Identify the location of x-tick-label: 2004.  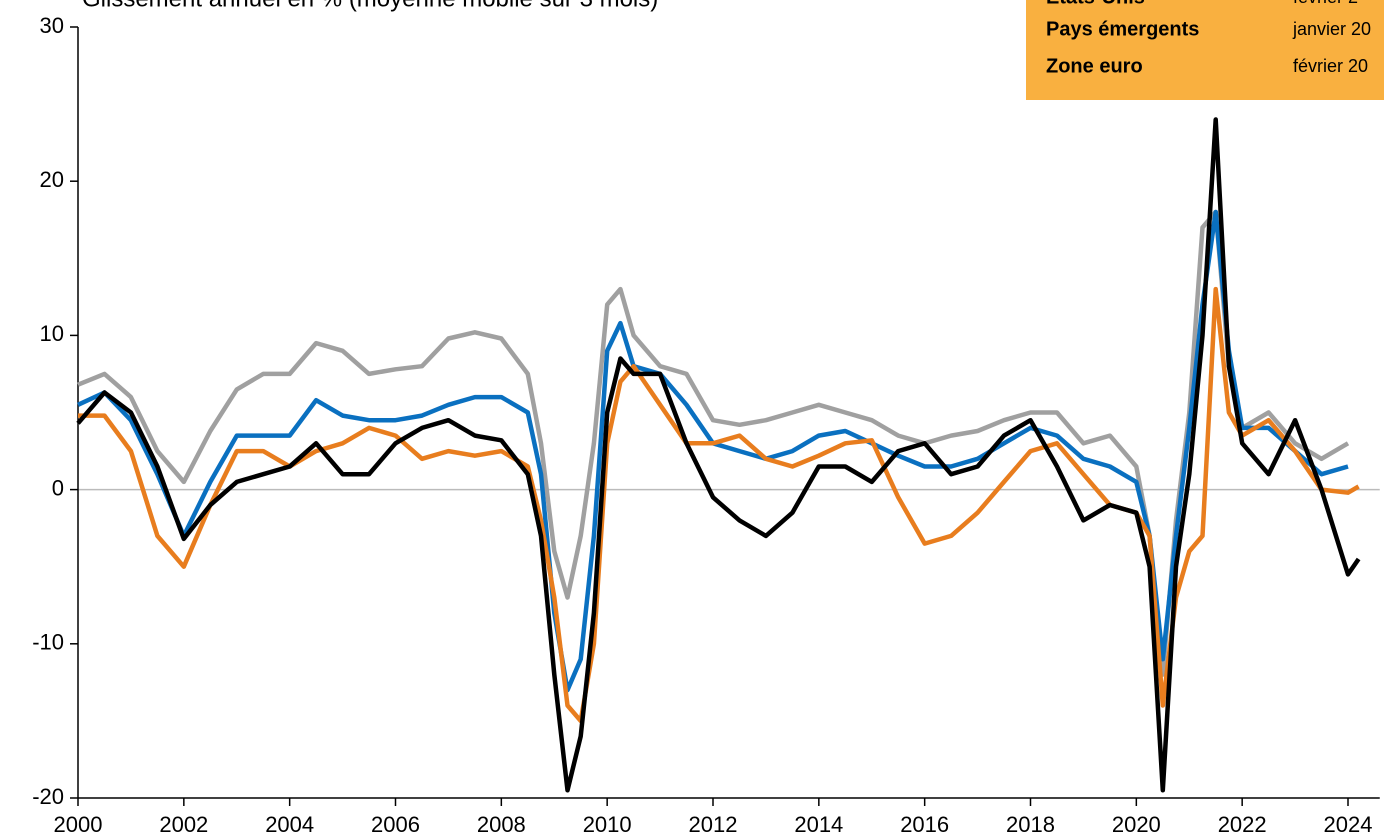
(289, 824).